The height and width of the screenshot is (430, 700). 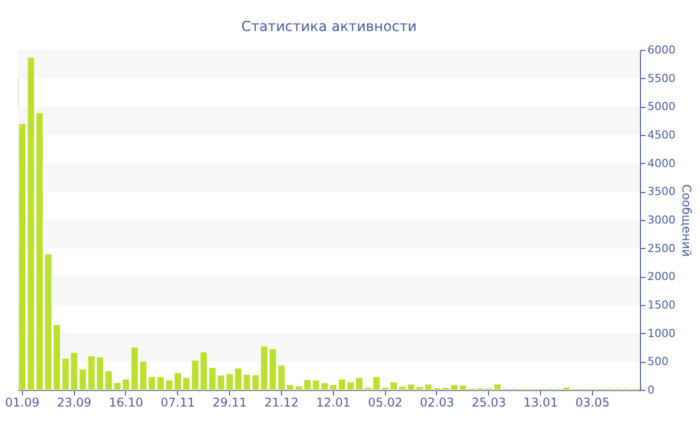 I want to click on chart-title: Статистика активности, so click(x=329, y=27).